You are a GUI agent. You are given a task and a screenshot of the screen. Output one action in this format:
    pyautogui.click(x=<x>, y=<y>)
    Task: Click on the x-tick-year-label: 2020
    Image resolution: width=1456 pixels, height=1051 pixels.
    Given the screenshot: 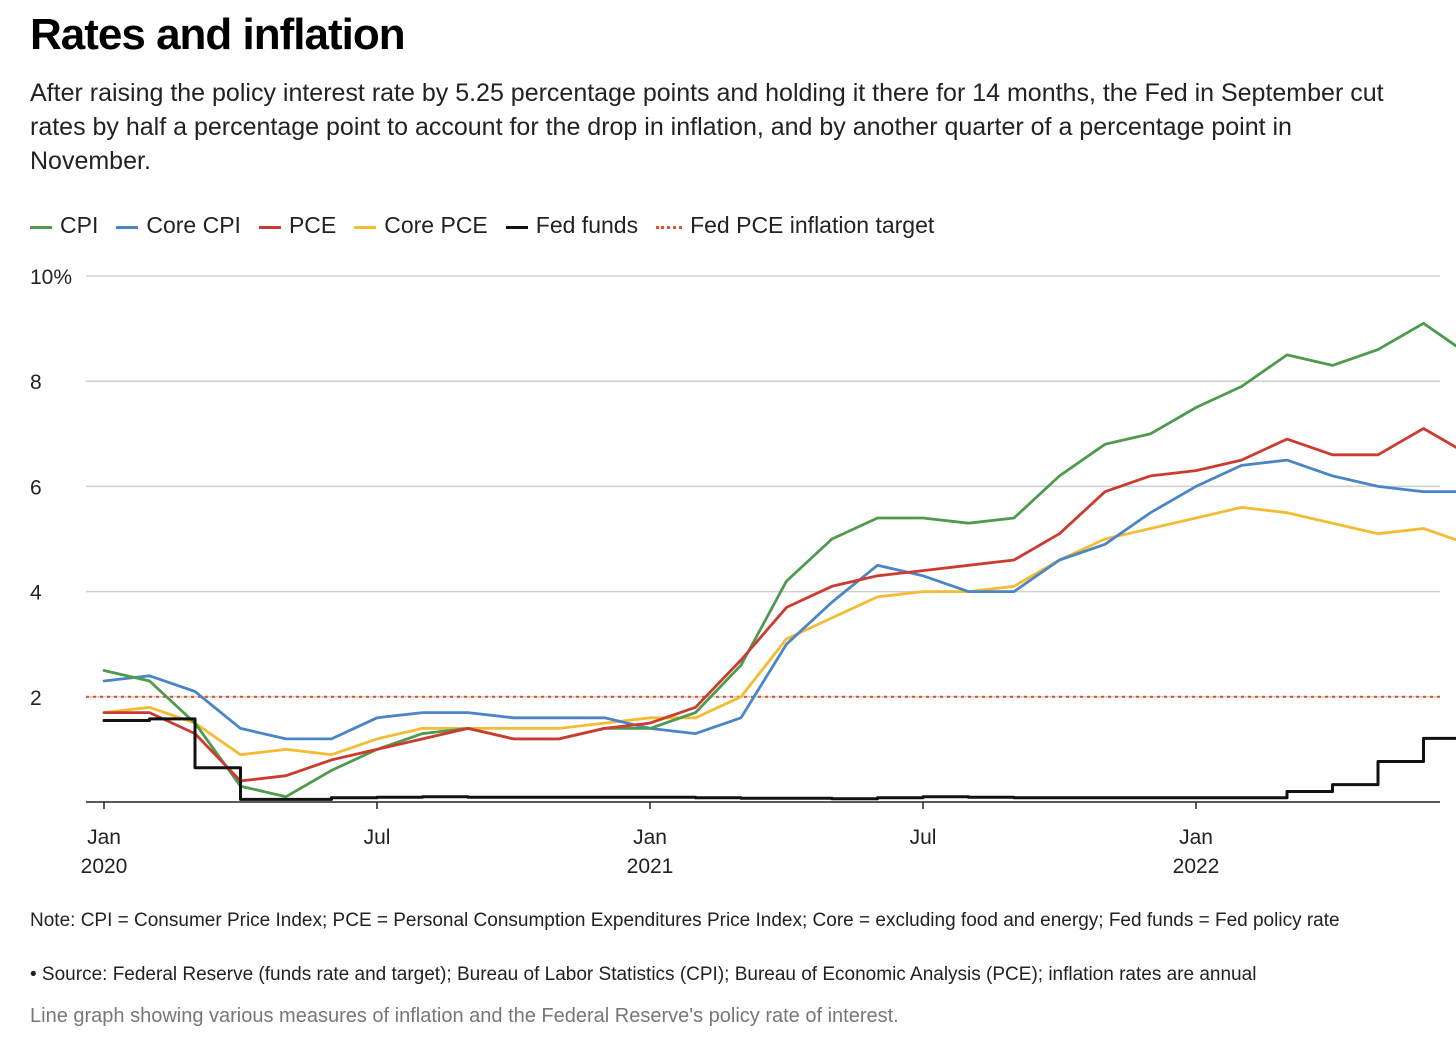 What is the action you would take?
    pyautogui.click(x=104, y=866)
    